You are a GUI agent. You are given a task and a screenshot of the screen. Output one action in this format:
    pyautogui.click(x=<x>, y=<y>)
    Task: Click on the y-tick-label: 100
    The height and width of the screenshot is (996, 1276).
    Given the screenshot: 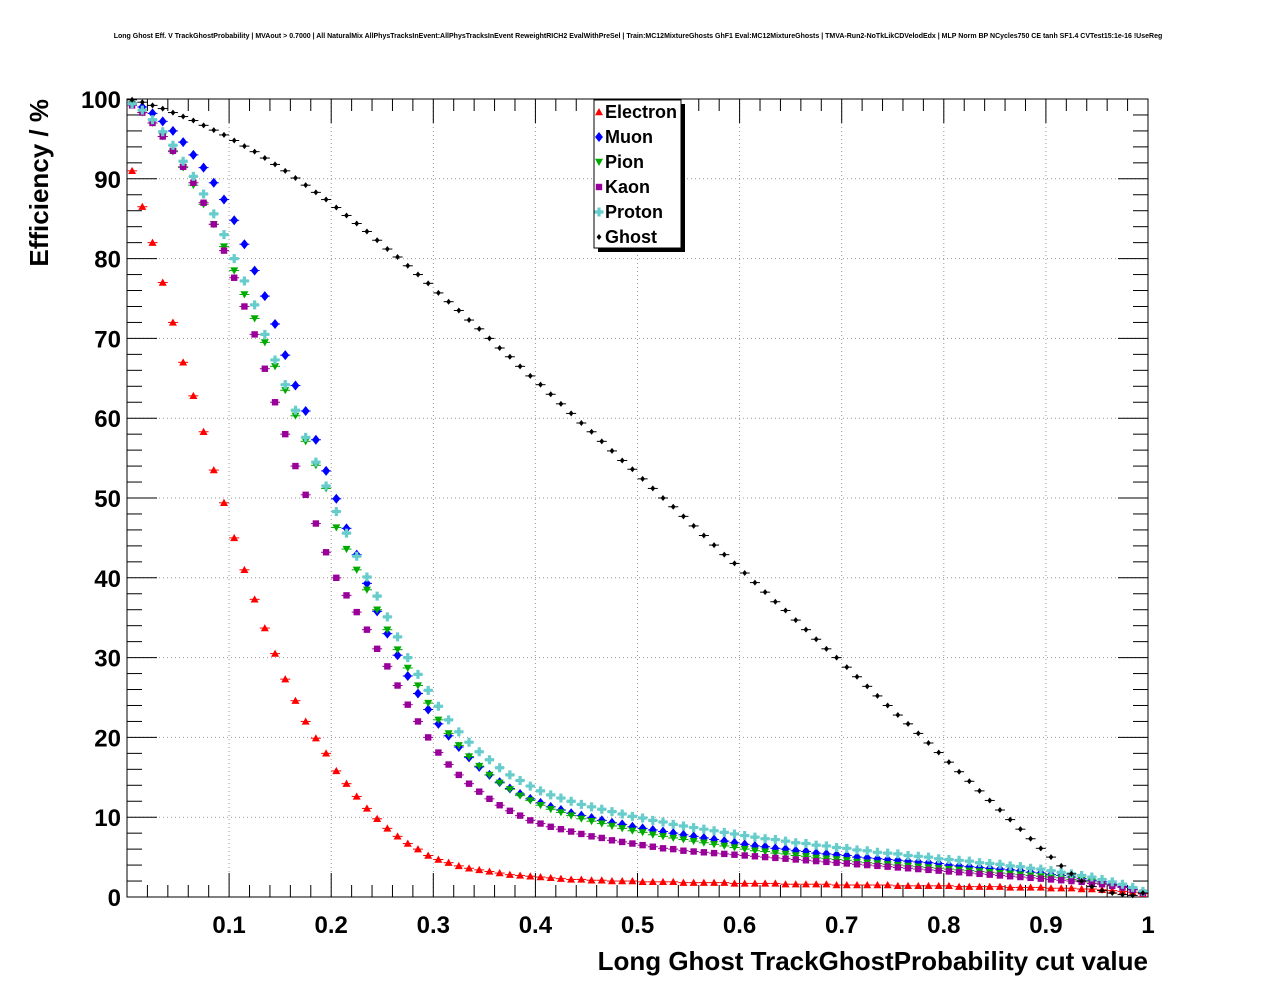 What is the action you would take?
    pyautogui.click(x=101, y=100)
    